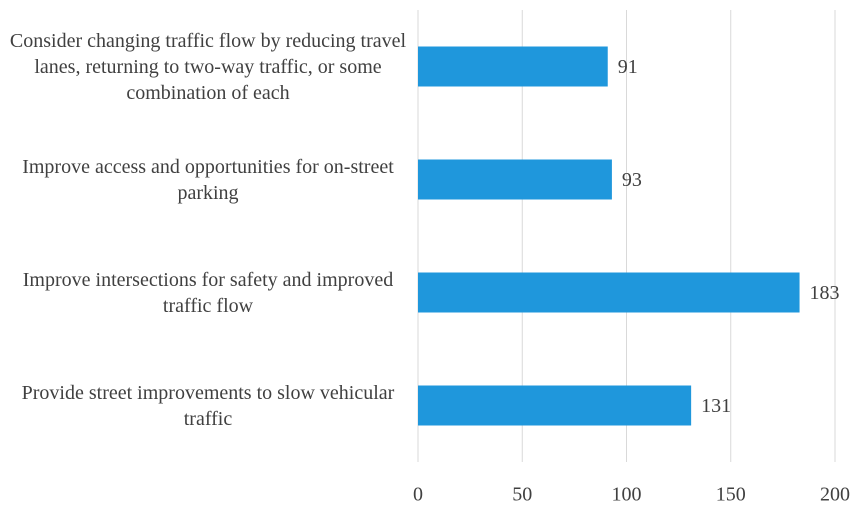  I want to click on x-tick-label: 0, so click(418, 495).